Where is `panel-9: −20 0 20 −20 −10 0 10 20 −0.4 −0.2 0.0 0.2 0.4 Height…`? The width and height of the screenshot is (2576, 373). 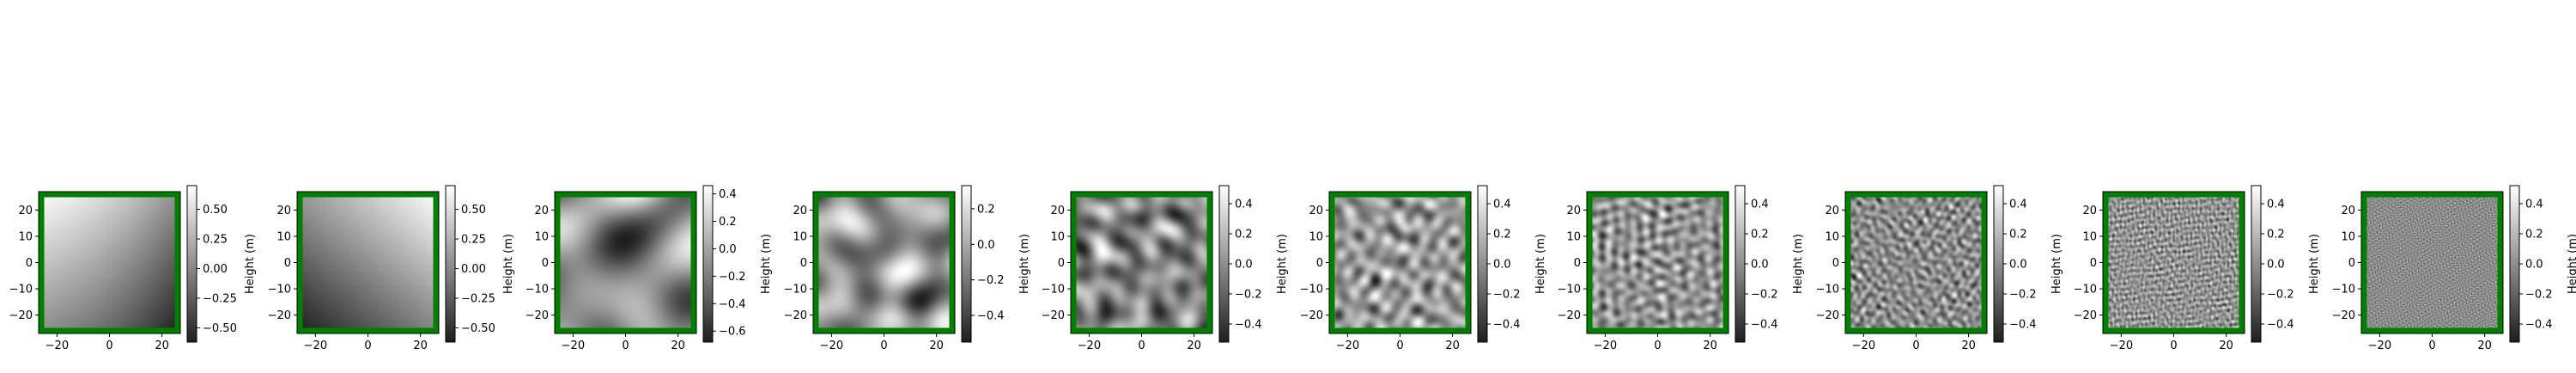
panel-9: −20 0 20 −20 −10 0 10 20 −0.4 −0.2 0.0 0.2 0.4 Height… is located at coordinates (2197, 269).